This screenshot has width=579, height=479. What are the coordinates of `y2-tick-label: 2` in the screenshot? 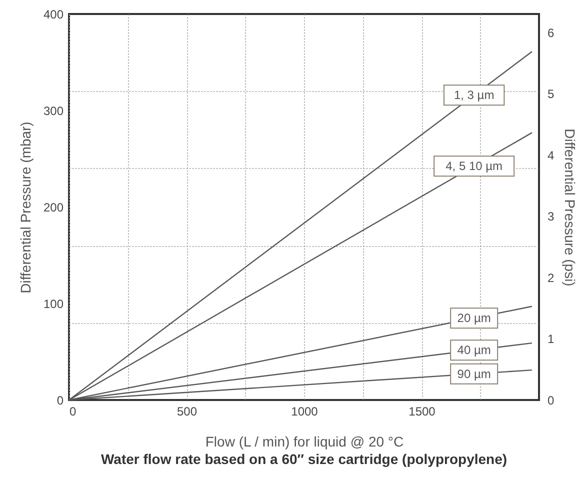 It's located at (551, 277).